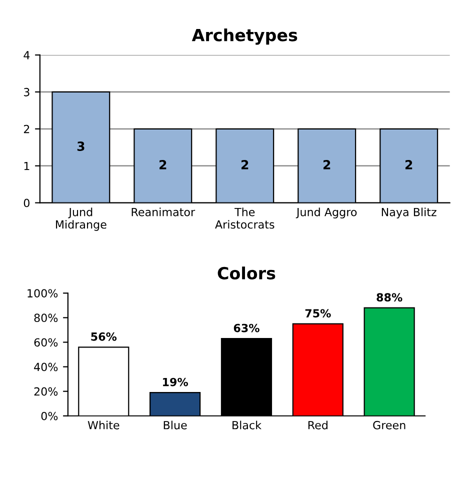 This screenshot has width=459, height=491. What do you see at coordinates (247, 328) in the screenshot?
I see `data-label: 63%` at bounding box center [247, 328].